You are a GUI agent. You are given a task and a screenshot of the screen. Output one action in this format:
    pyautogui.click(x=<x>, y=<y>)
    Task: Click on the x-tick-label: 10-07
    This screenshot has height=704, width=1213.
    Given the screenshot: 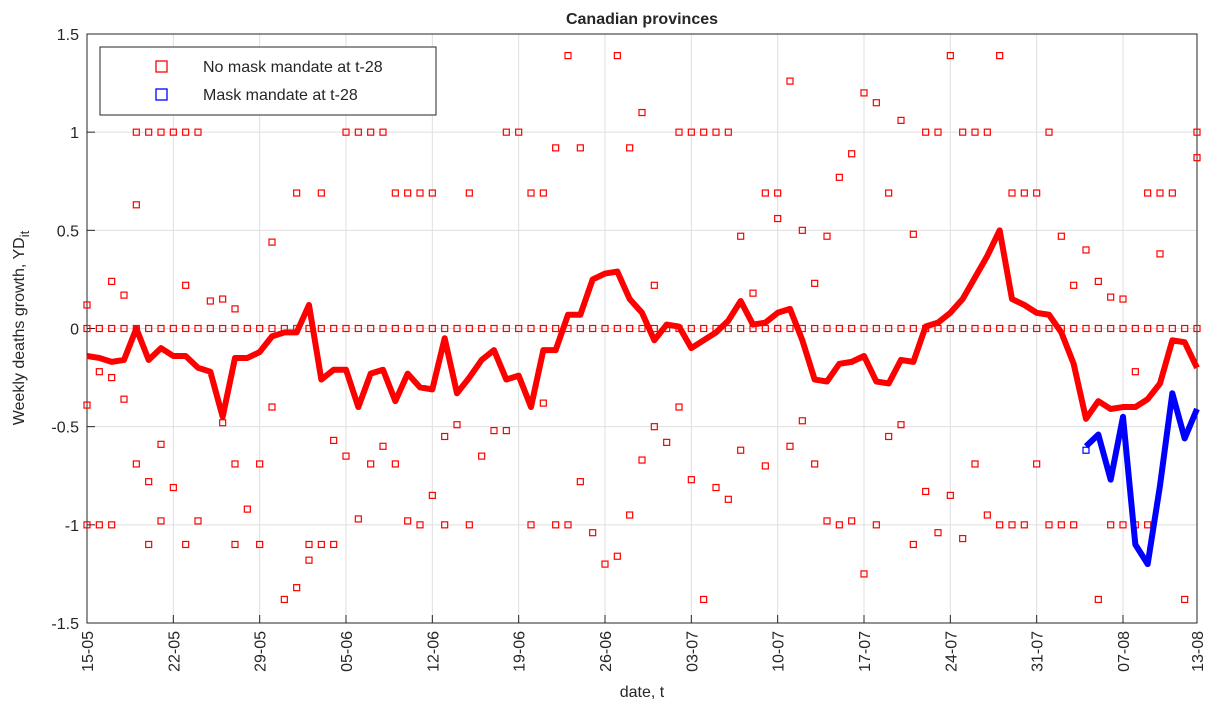 What is the action you would take?
    pyautogui.click(x=779, y=651)
    